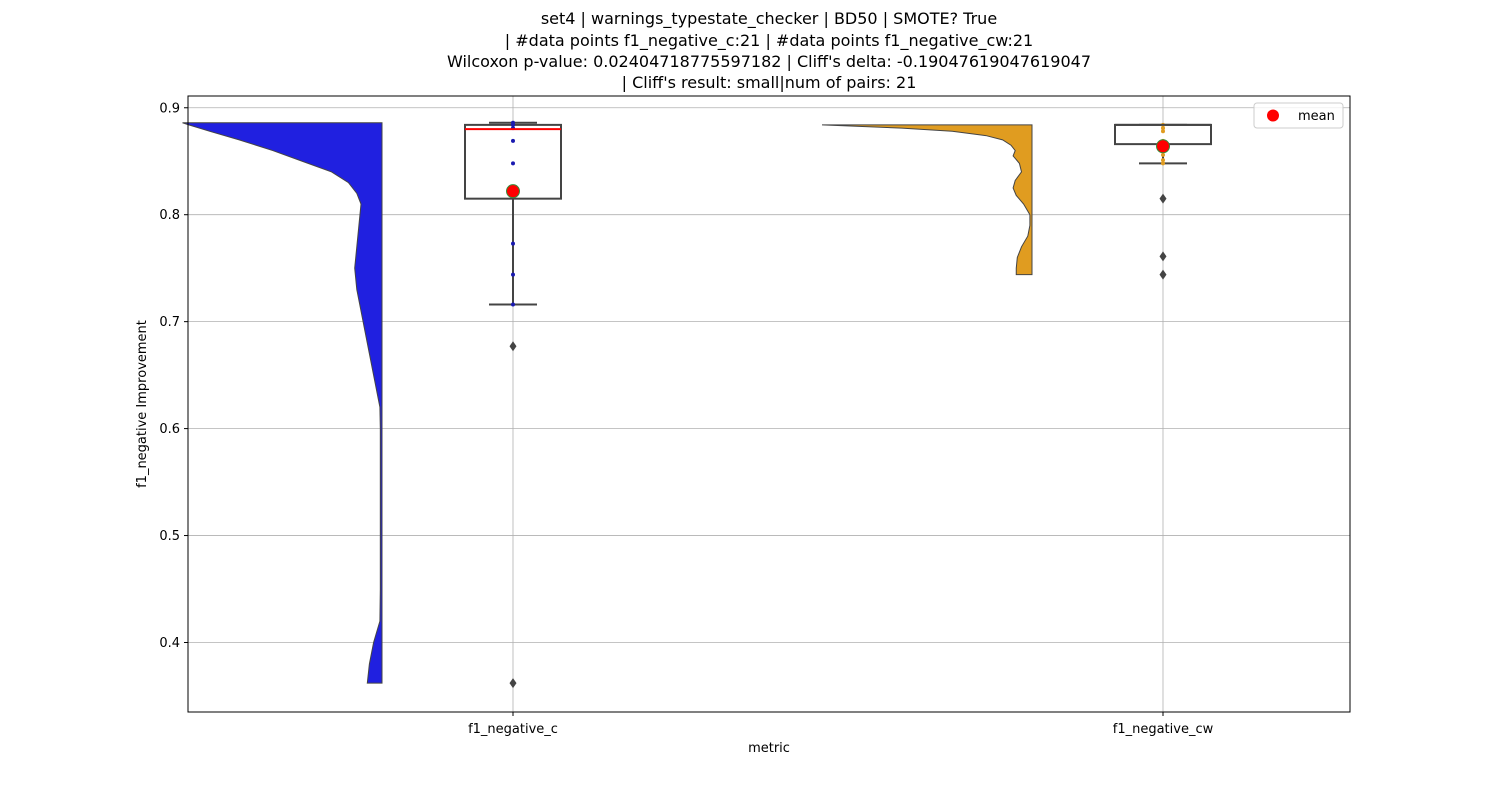 The height and width of the screenshot is (800, 1500). I want to click on y-tick-label: 0.6, so click(169, 429).